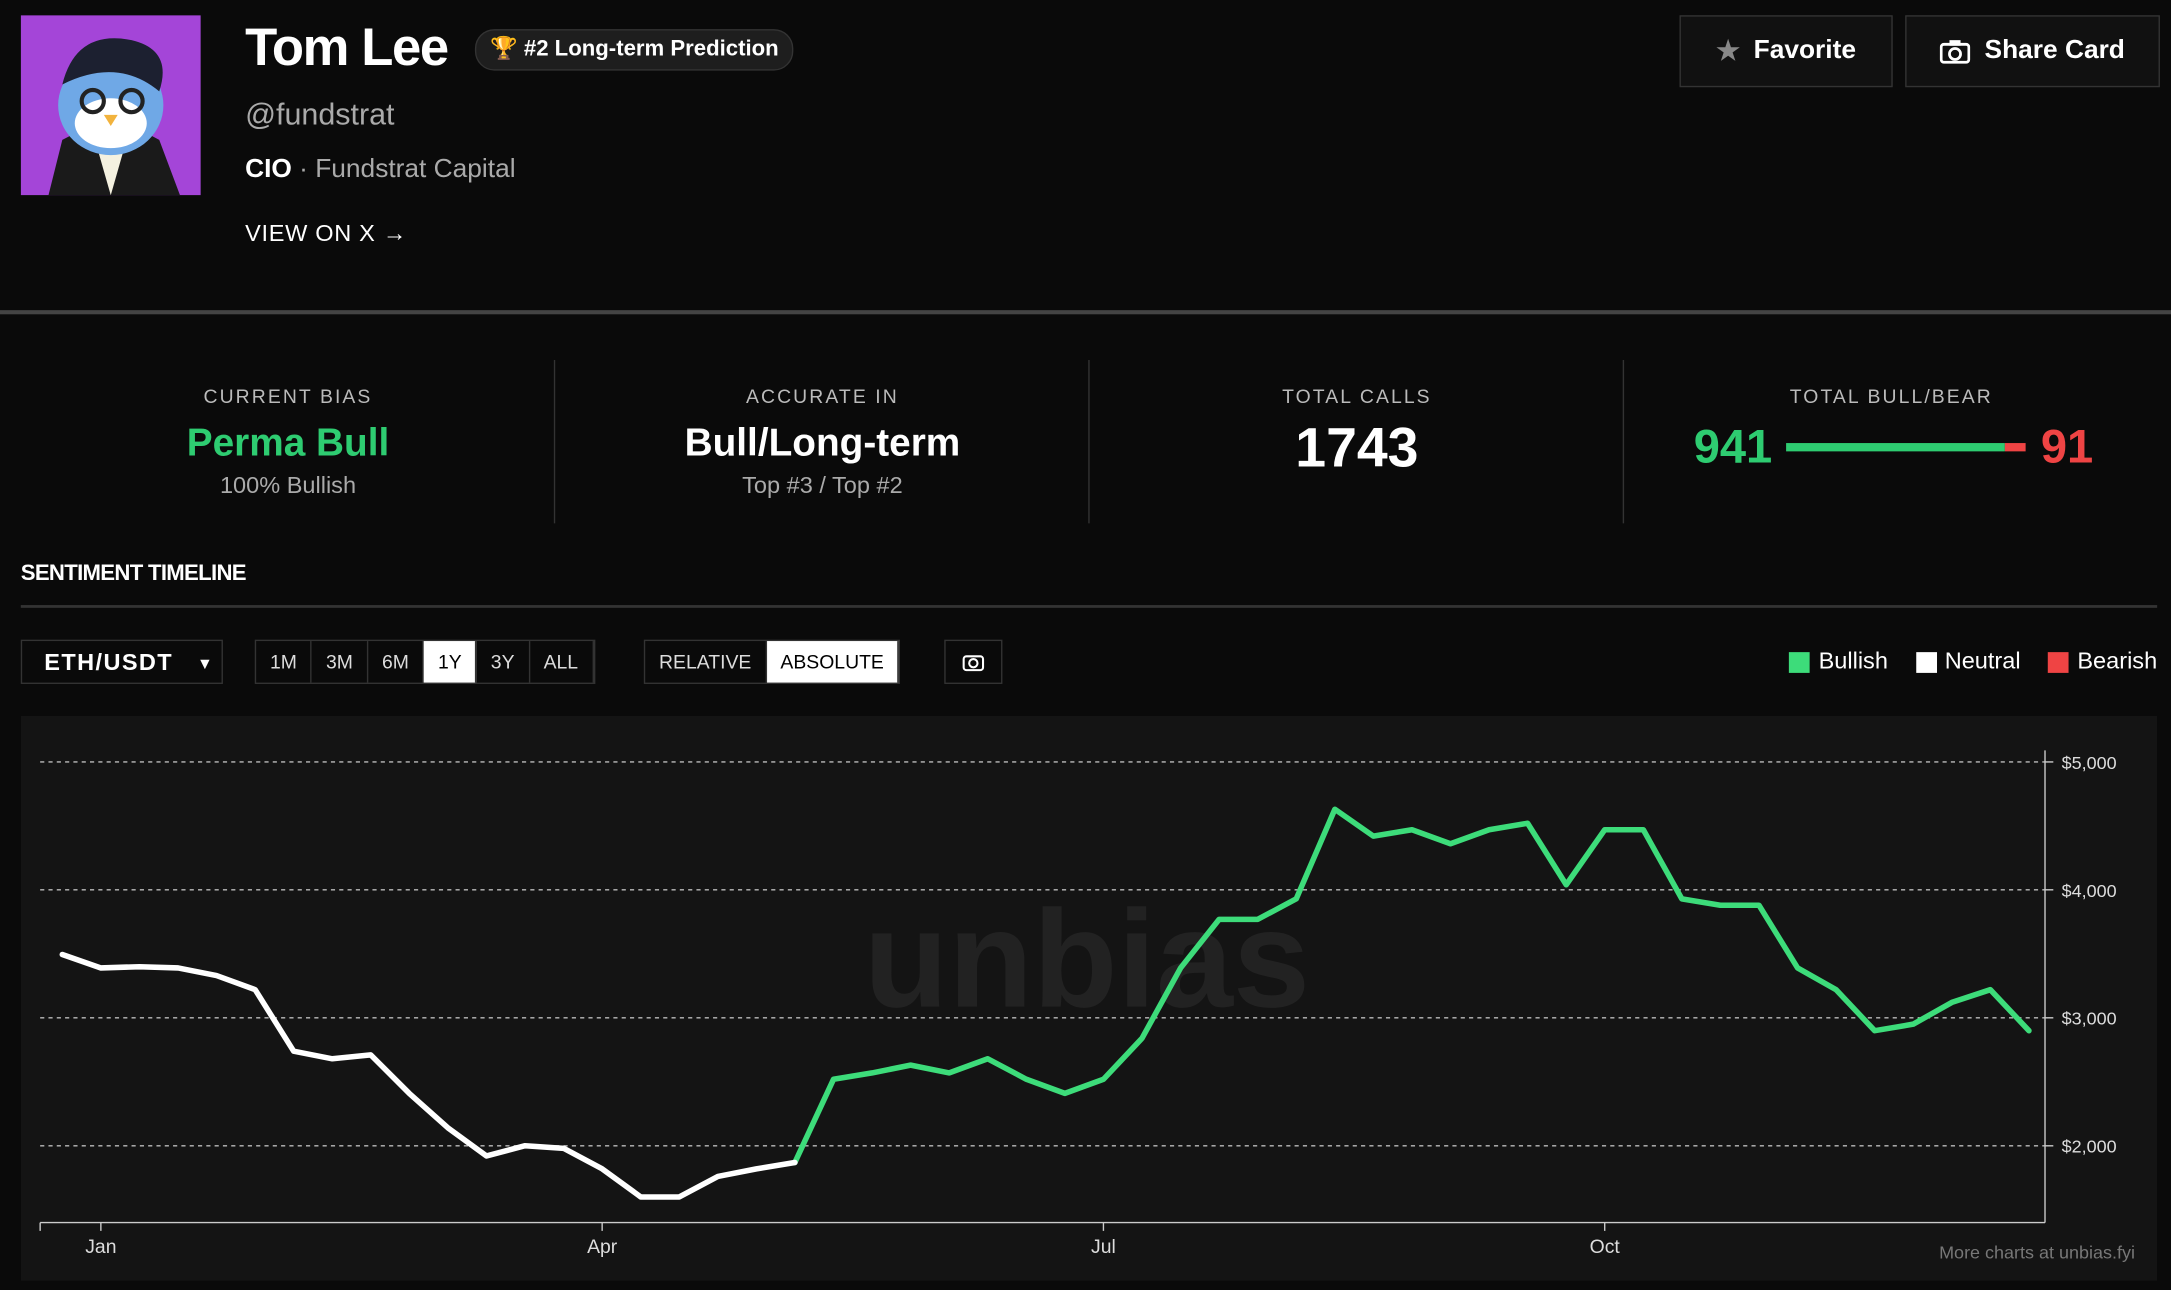 The image size is (2171, 1290). I want to click on bull-bar, so click(1895, 447).